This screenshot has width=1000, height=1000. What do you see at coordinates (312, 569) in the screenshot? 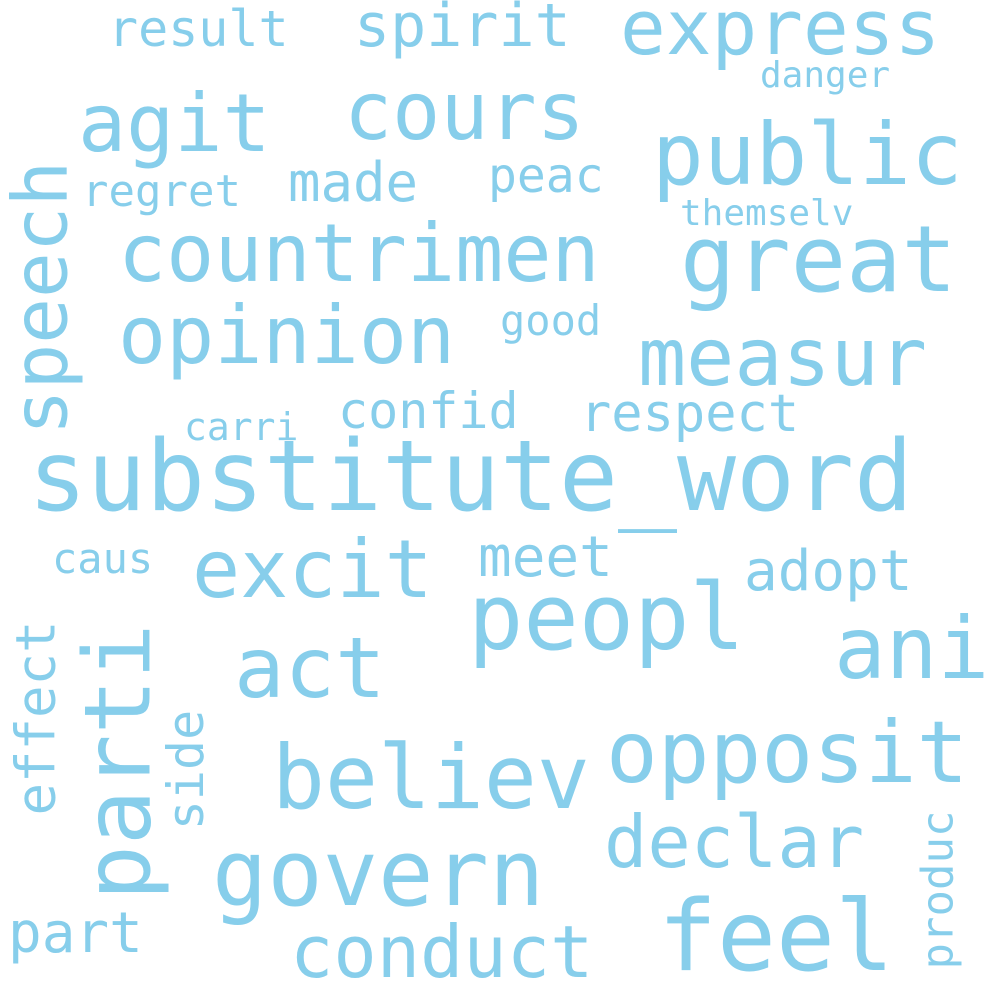
I see `word-excit: excit` at bounding box center [312, 569].